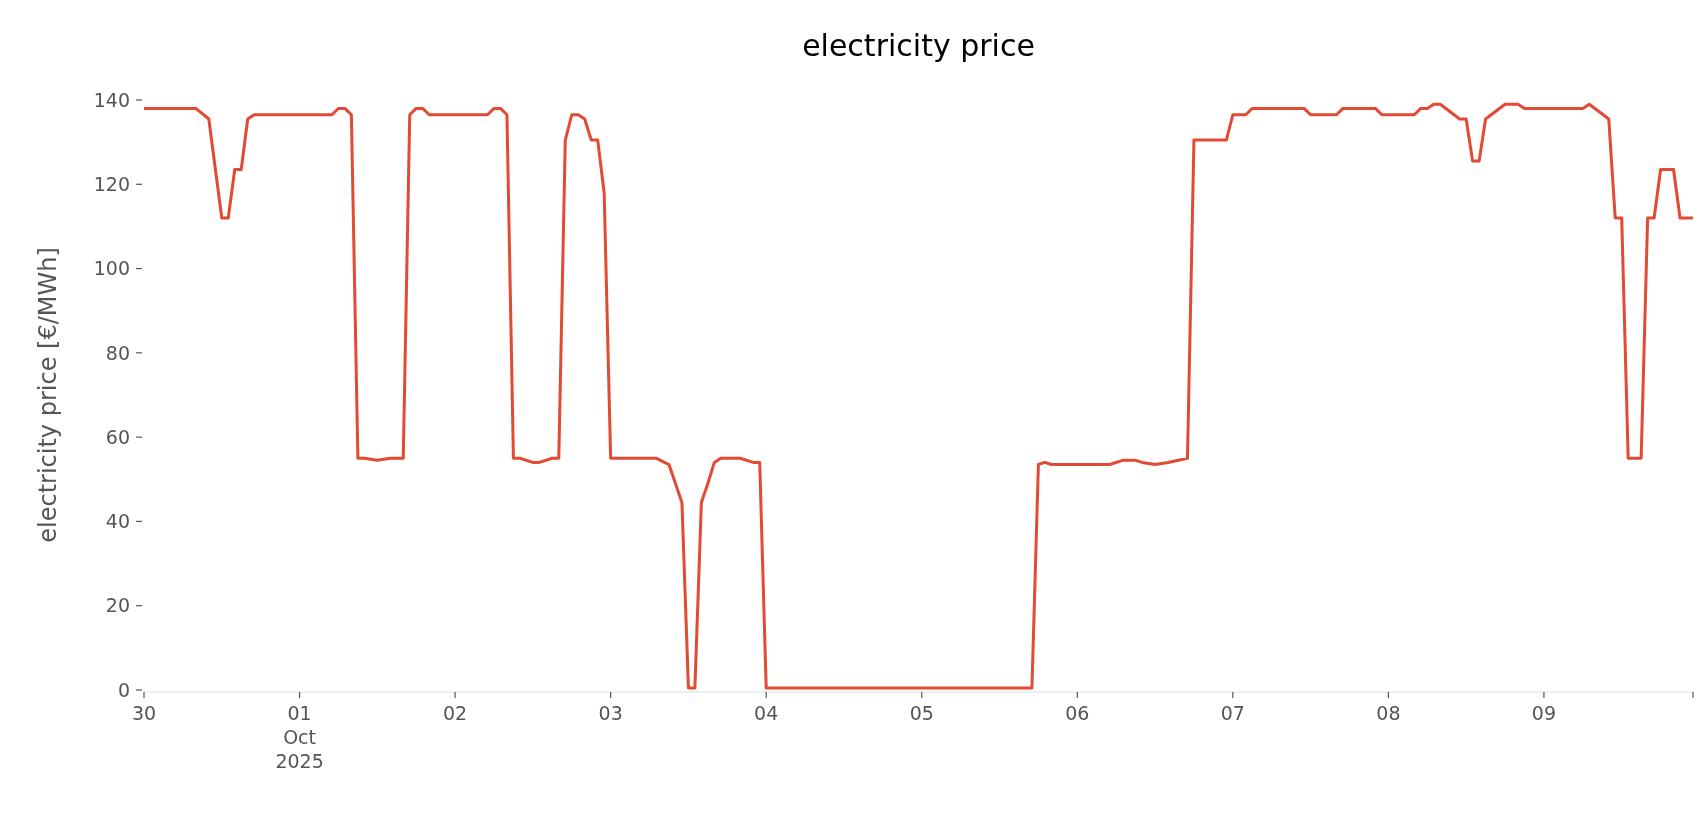 This screenshot has height=815, width=1706. Describe the element at coordinates (766, 713) in the screenshot. I see `x-tick-label: 04` at that location.